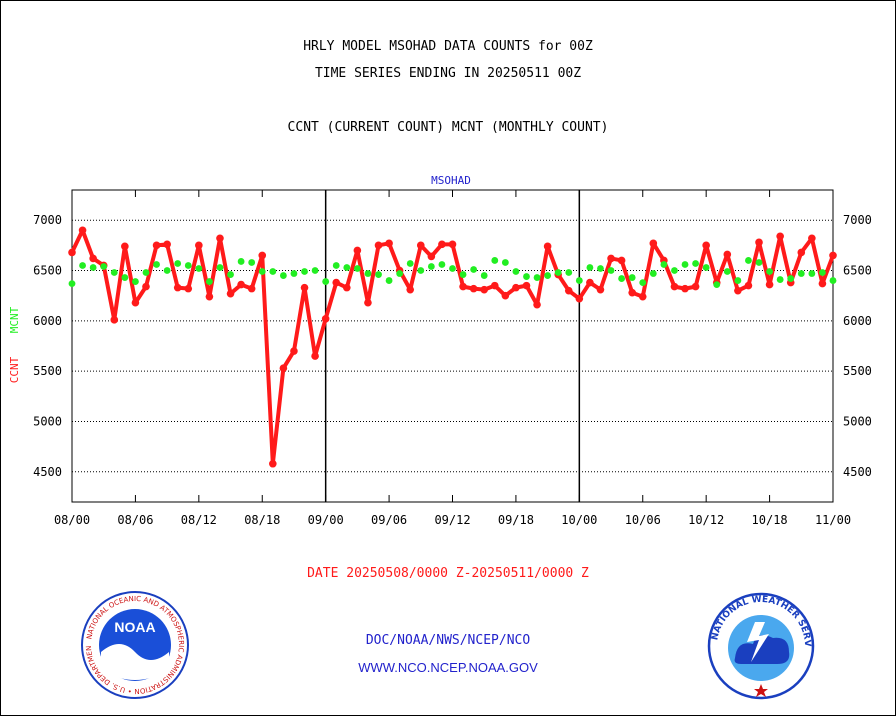 The height and width of the screenshot is (716, 896). What do you see at coordinates (857, 472) in the screenshot?
I see `y-tick-label-right: 4500` at bounding box center [857, 472].